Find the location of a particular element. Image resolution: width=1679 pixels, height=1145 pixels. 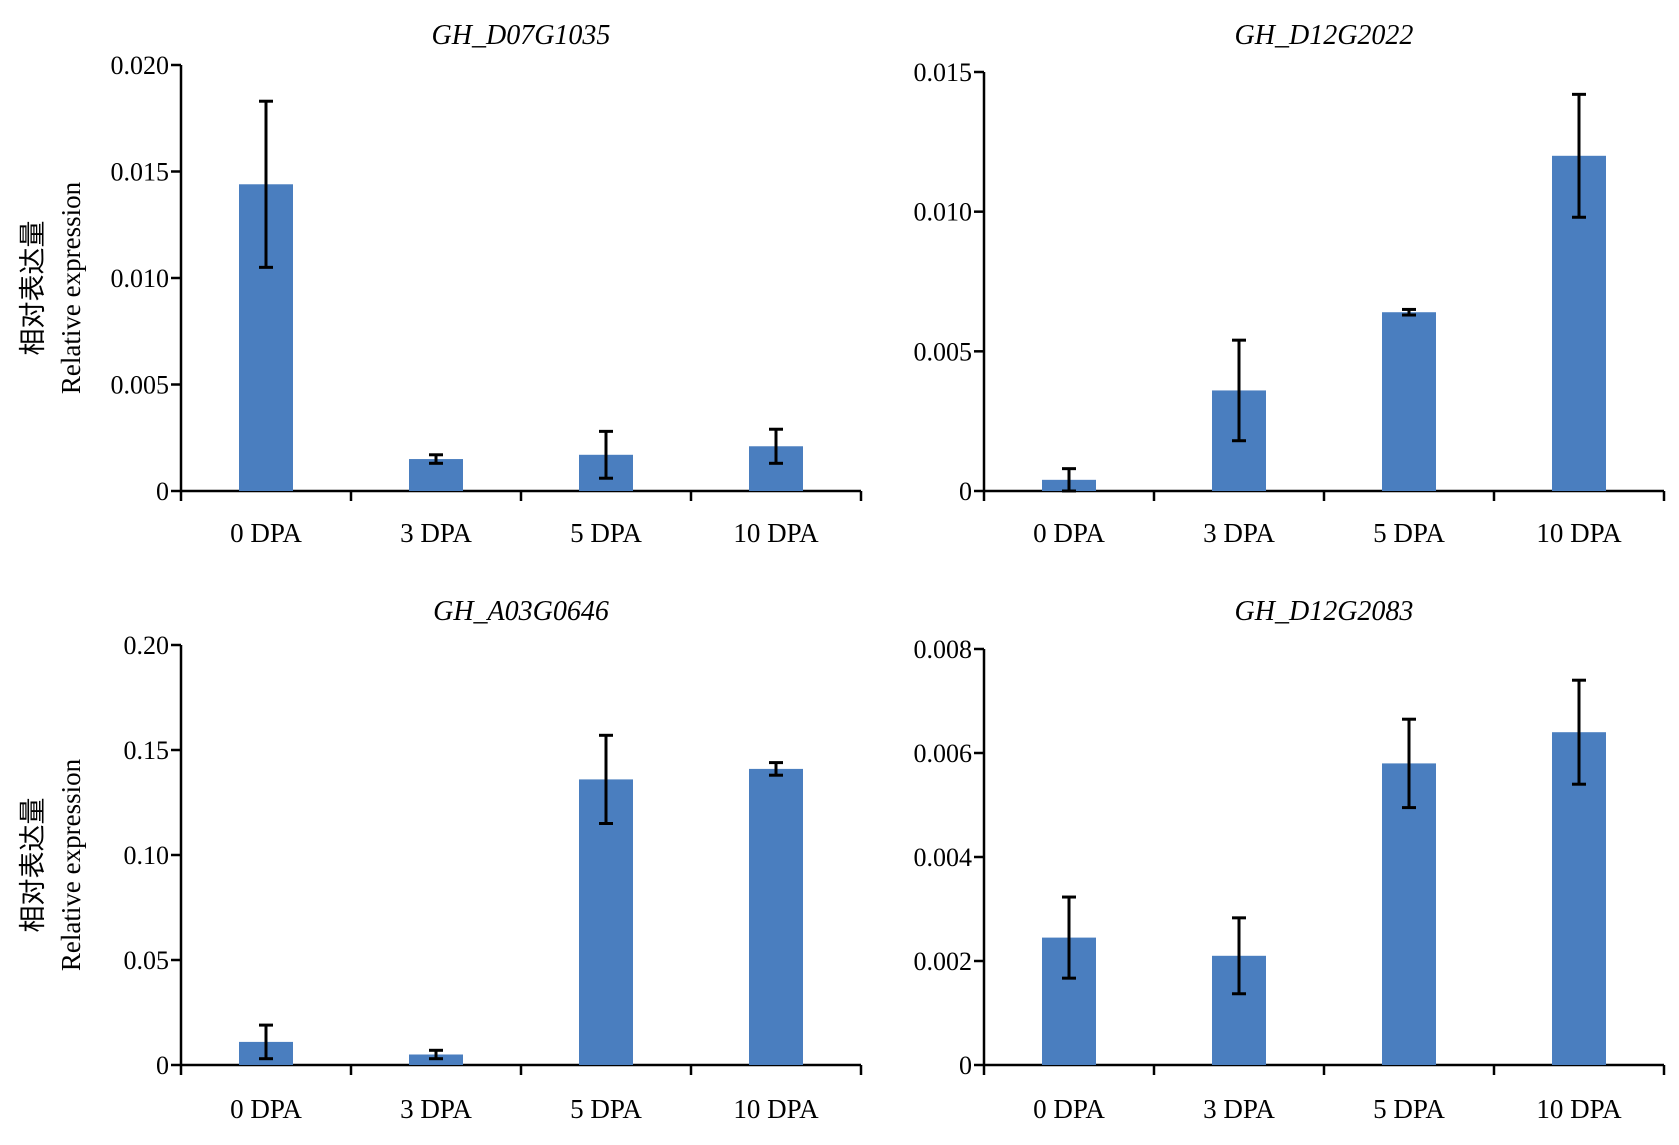

chart-title: GH_D07G1035 is located at coordinates (521, 35).